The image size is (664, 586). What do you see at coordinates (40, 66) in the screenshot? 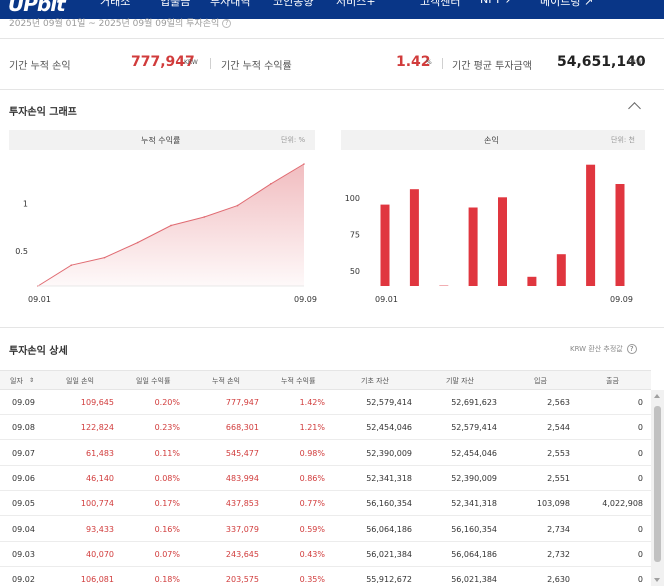
I see `cum-pnl-label: 기간 누적 손익` at bounding box center [40, 66].